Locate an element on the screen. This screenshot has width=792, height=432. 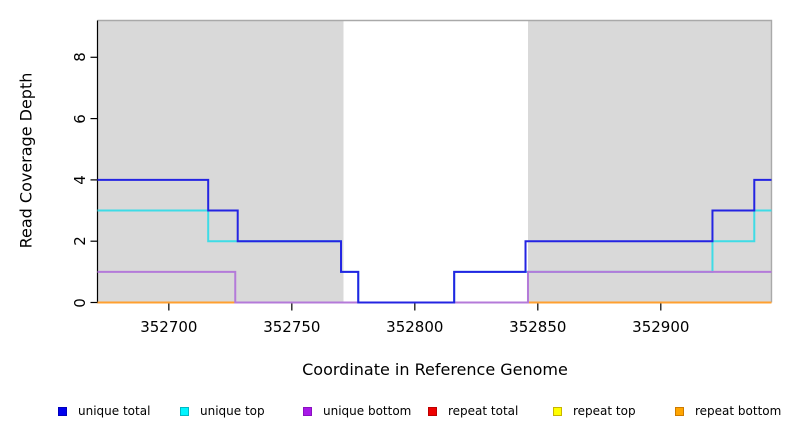
legend-item-repeat-top: repeat top is located at coordinates (594, 411).